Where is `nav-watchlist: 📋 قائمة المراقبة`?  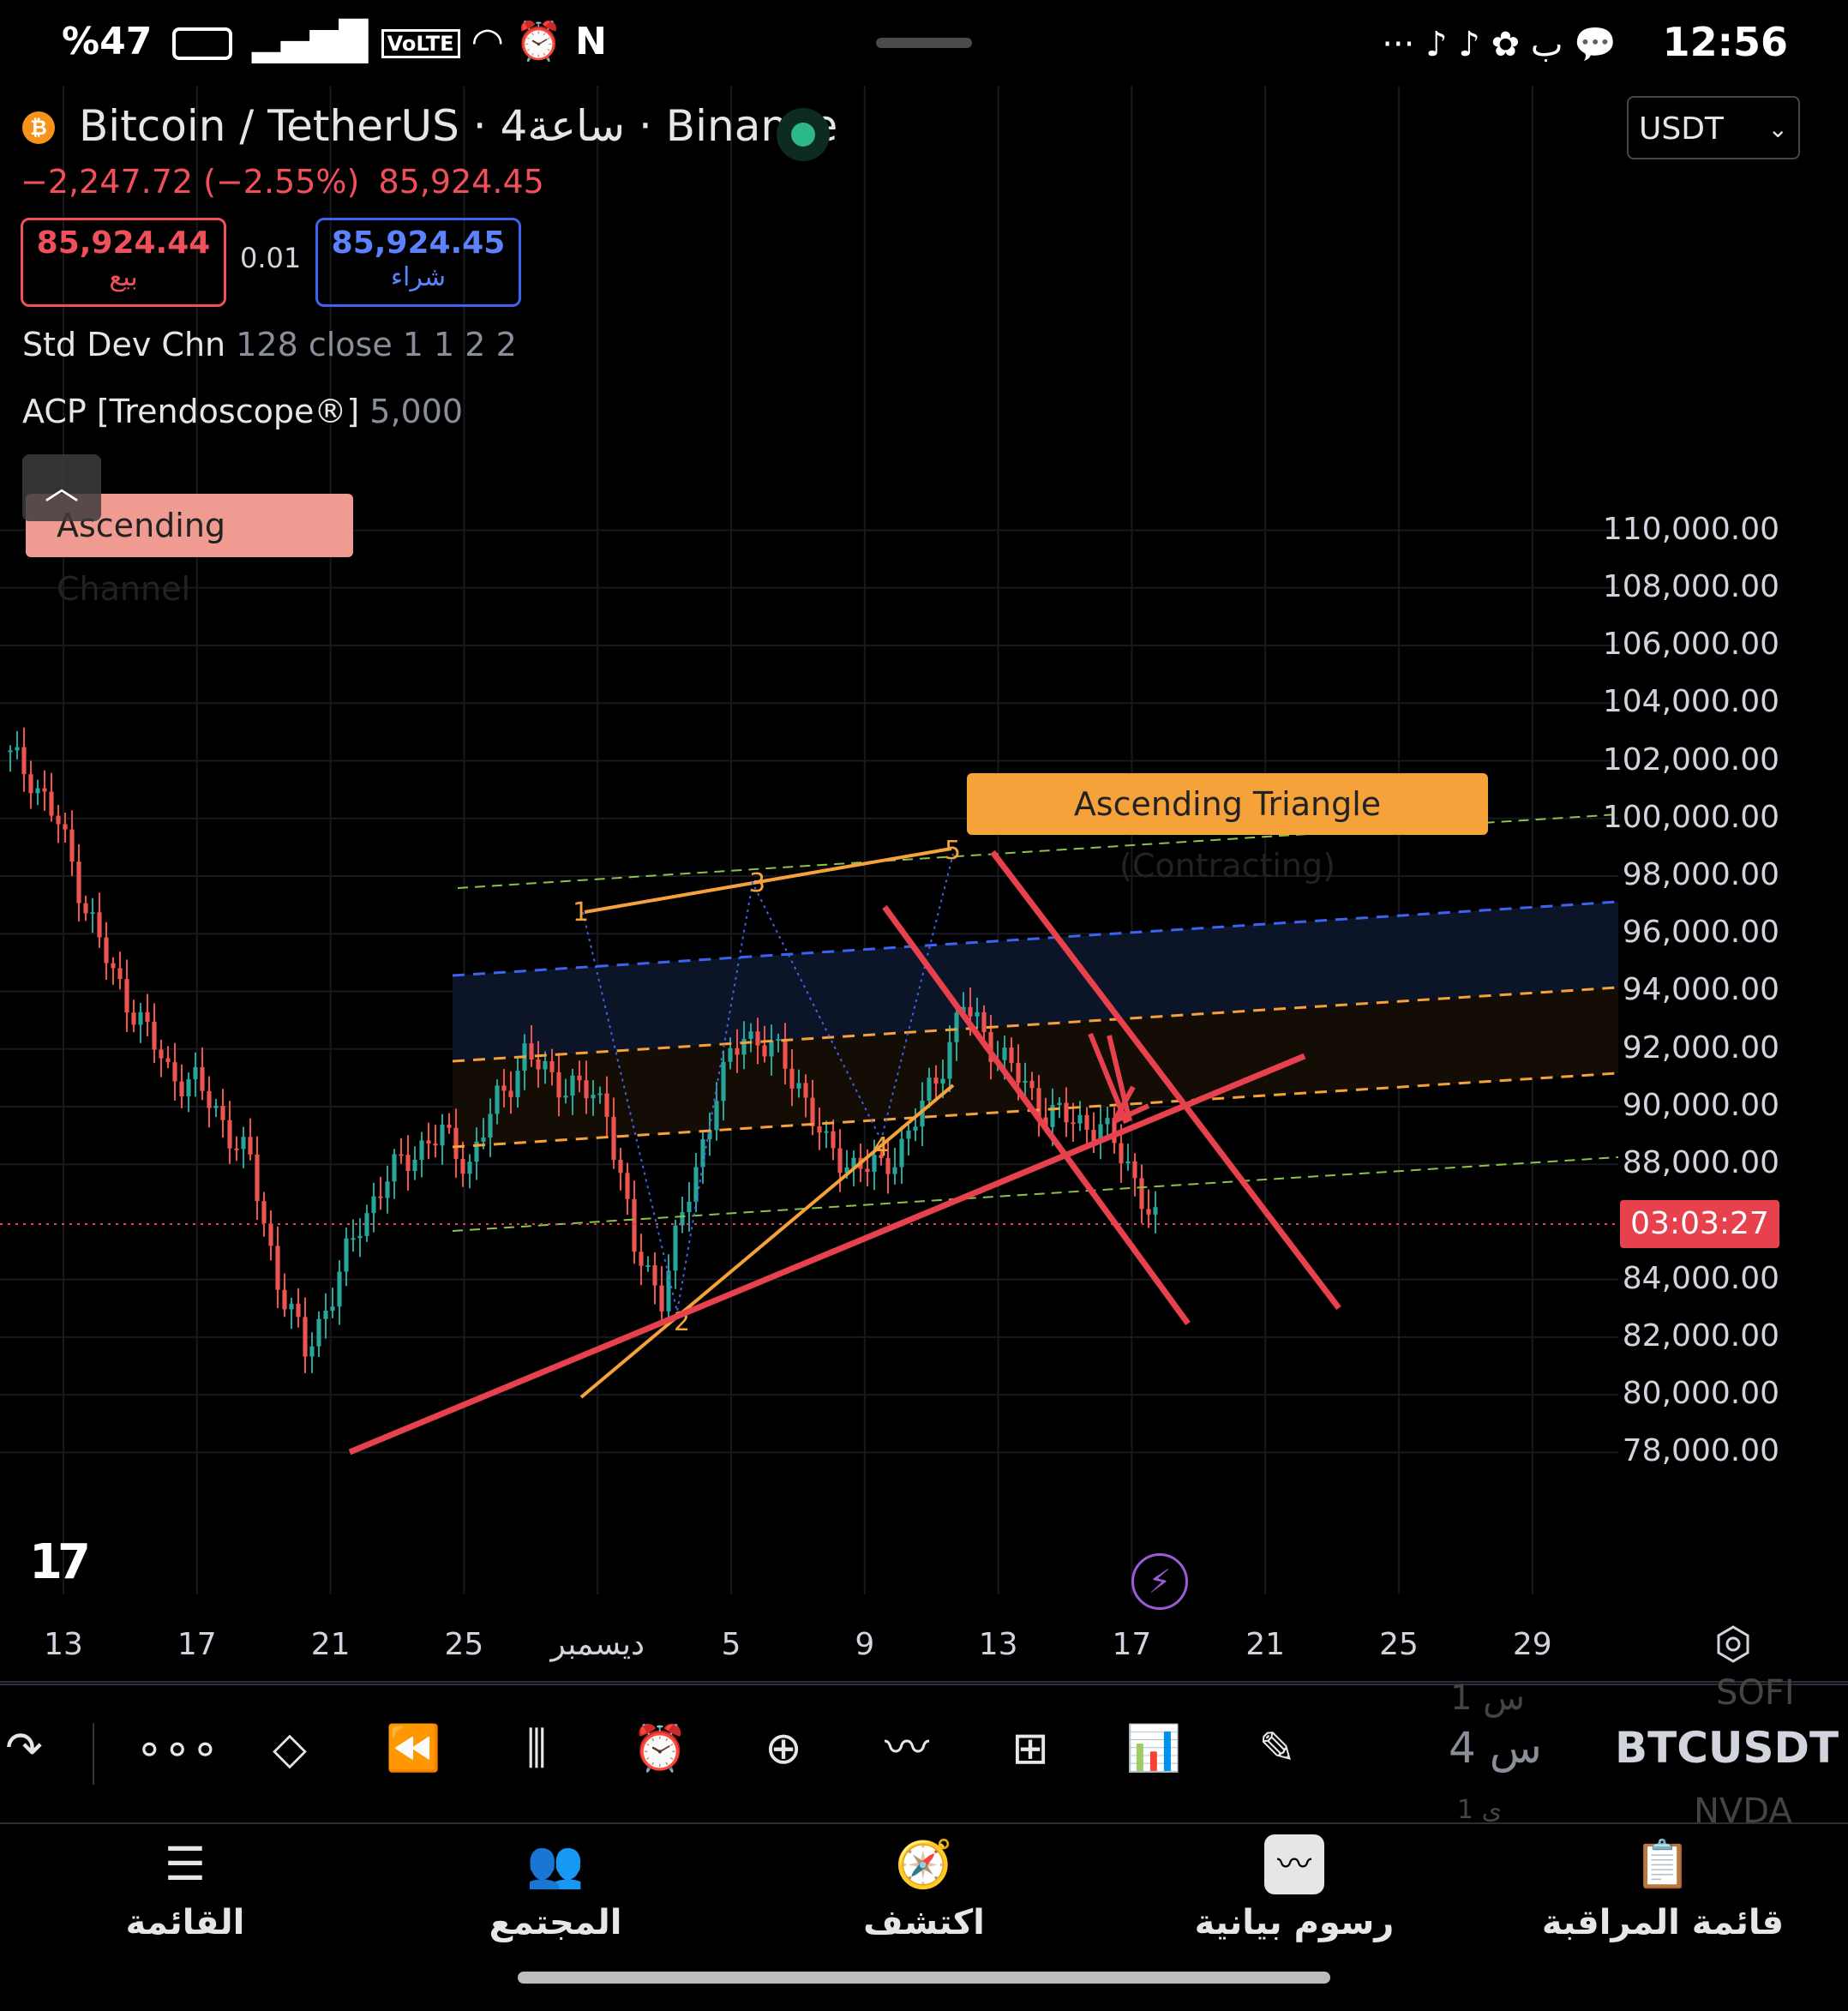
nav-watchlist: 📋 قائمة المراقبة is located at coordinates (1662, 1888).